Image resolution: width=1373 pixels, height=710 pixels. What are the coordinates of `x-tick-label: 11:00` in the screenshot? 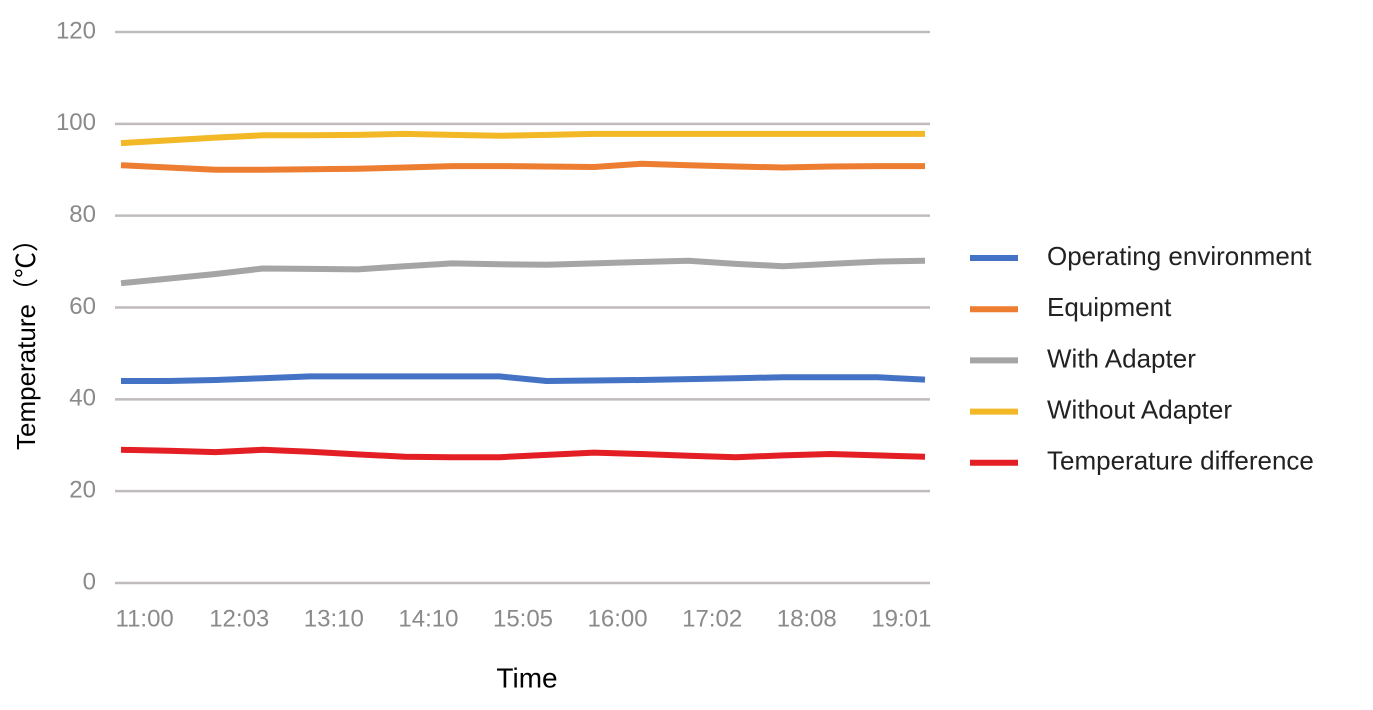 It's located at (145, 618).